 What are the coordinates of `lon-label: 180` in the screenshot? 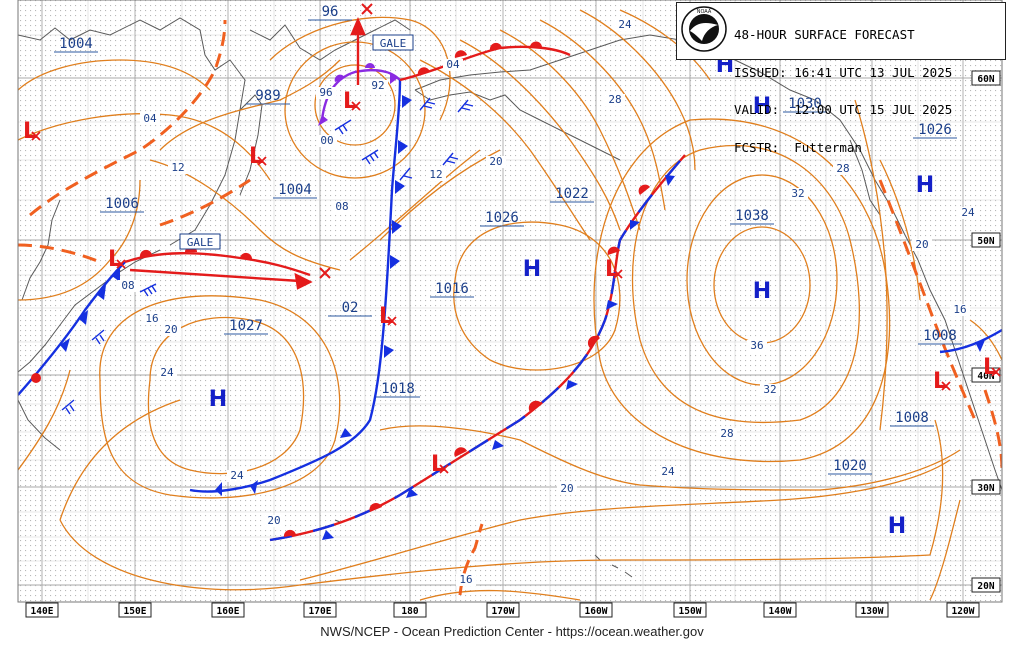 It's located at (409, 611).